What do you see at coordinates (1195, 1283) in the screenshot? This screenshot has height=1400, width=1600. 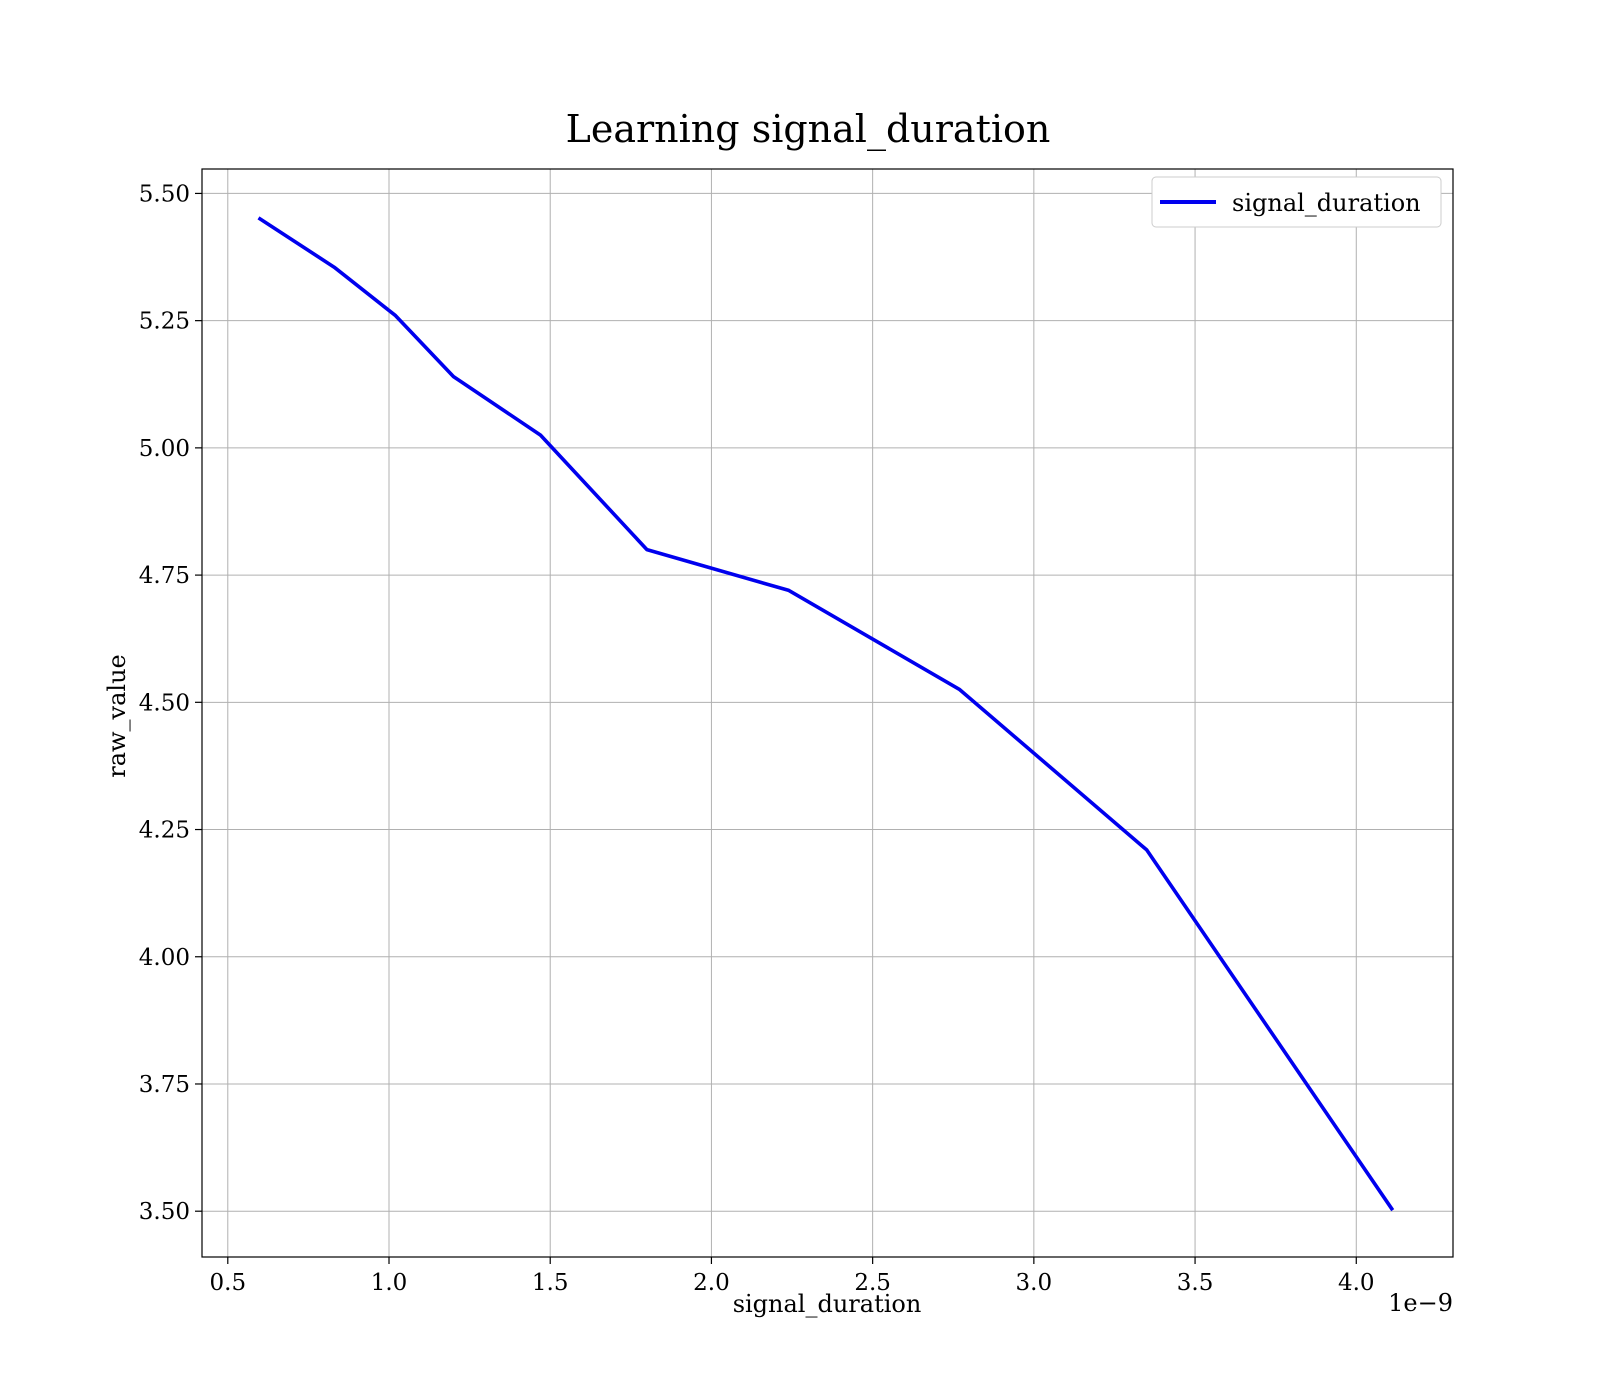 I see `x-tick-label: 3.5` at bounding box center [1195, 1283].